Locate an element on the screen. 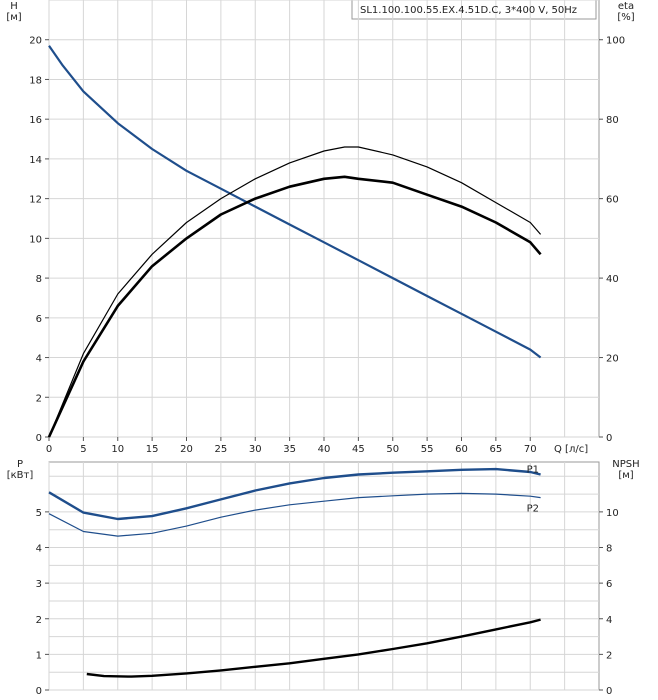  npsh-tick-label: 8 is located at coordinates (609, 549).